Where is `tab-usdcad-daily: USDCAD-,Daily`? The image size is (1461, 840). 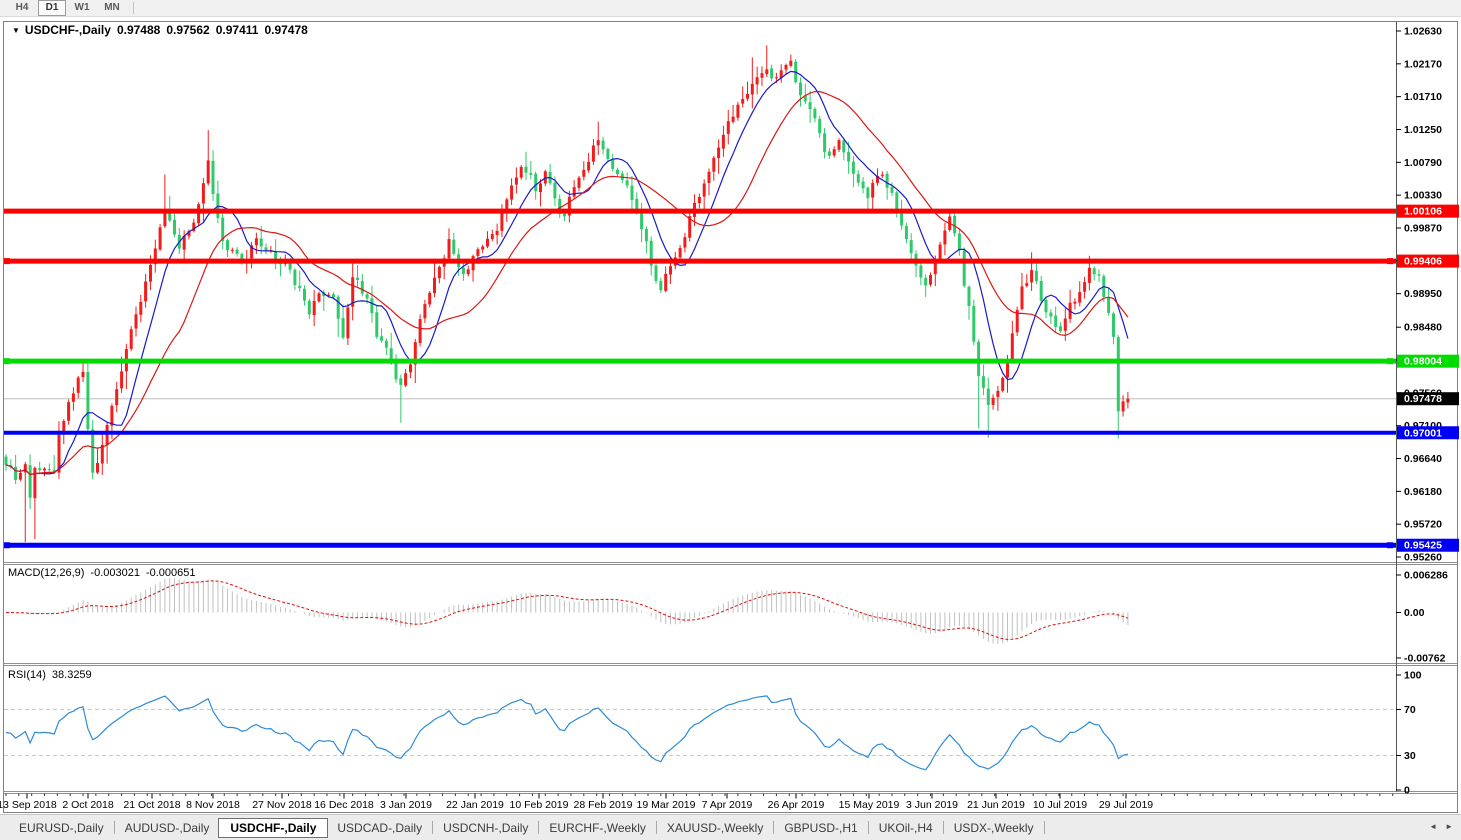
tab-usdcad-daily: USDCAD-,Daily is located at coordinates (380, 827).